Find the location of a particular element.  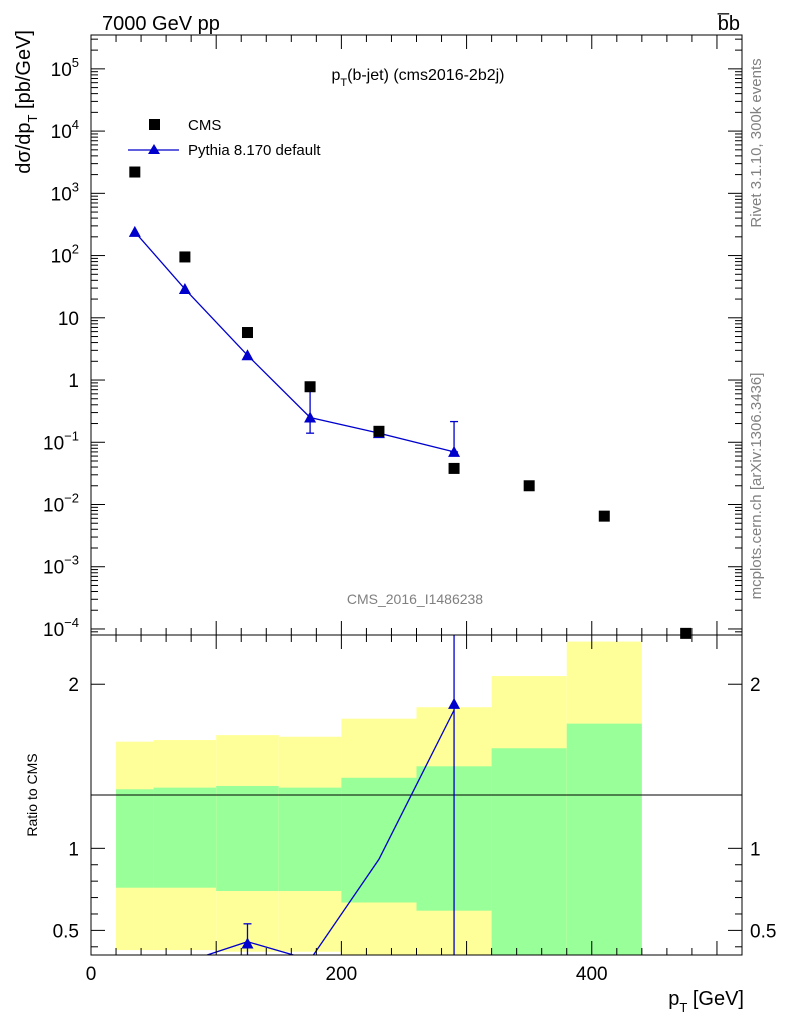

ratio-series-group is located at coordinates (333, 795).